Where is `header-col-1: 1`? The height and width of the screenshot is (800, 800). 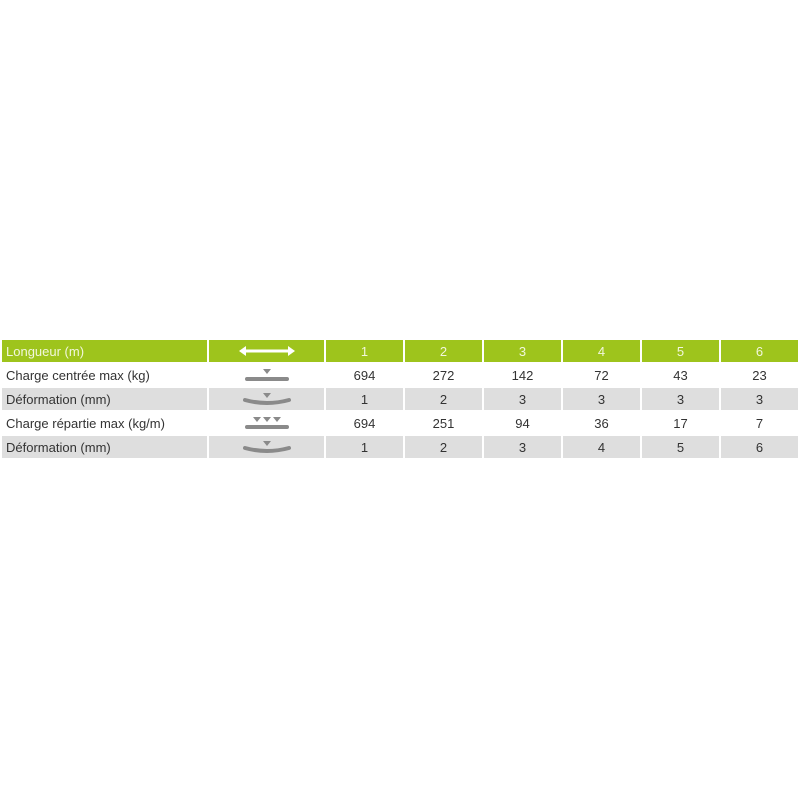
header-col-1: 1 is located at coordinates (364, 351).